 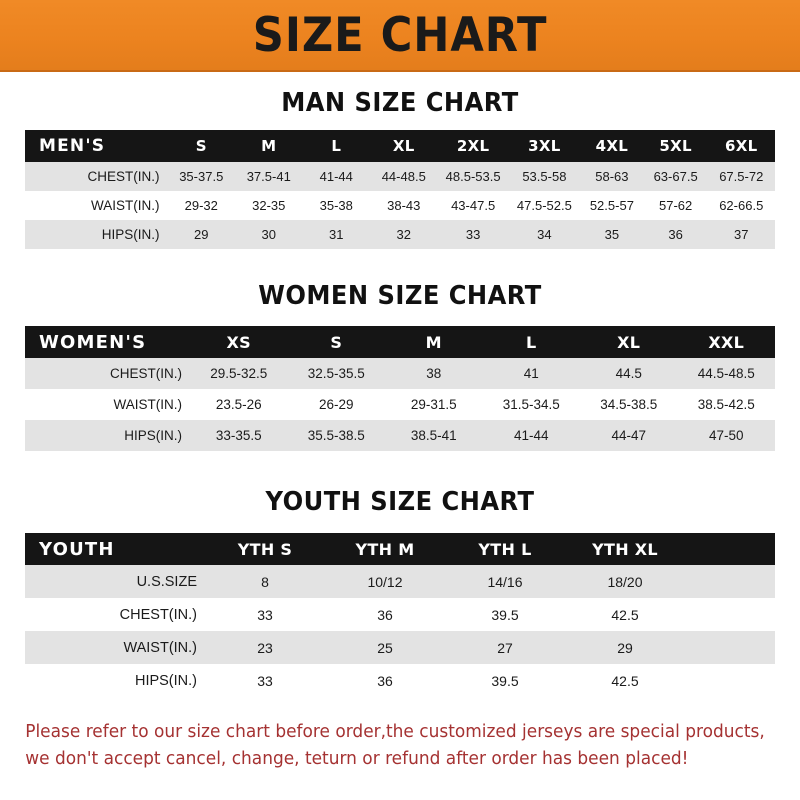 What do you see at coordinates (269, 146) in the screenshot?
I see `man-col-header: M` at bounding box center [269, 146].